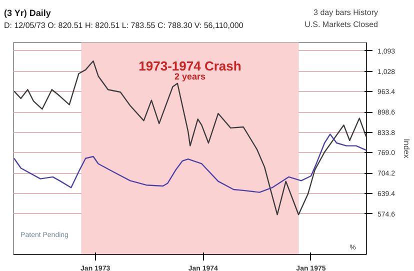 This screenshot has height=271, width=414. Describe the element at coordinates (190, 66) in the screenshot. I see `band-label: 1973-1974 Crash` at that location.